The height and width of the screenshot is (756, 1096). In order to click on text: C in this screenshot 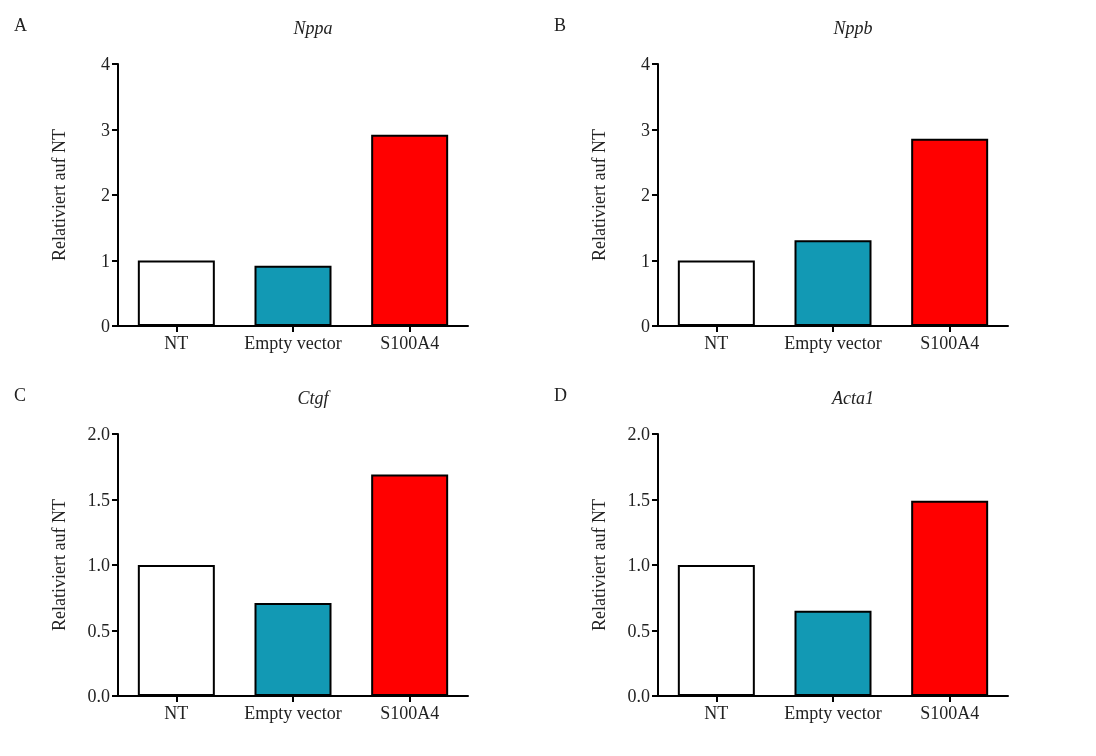, I will do `click(20, 395)`.